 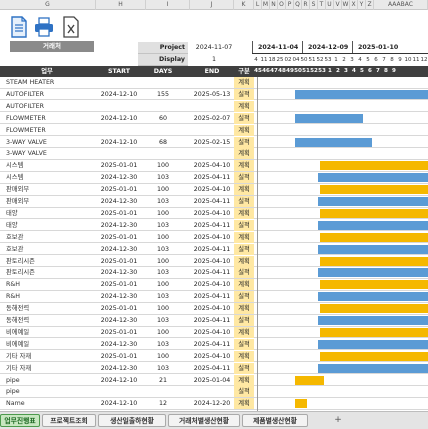 I want to click on task-cell: 태양, so click(x=12, y=213).